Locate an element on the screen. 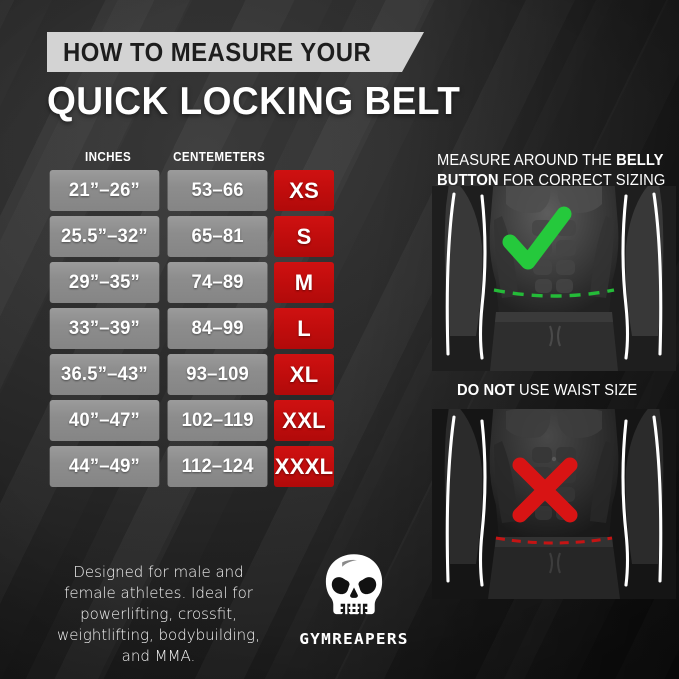 Image resolution: width=679 pixels, height=679 pixels. figure-incorrect-measurement is located at coordinates (554, 504).